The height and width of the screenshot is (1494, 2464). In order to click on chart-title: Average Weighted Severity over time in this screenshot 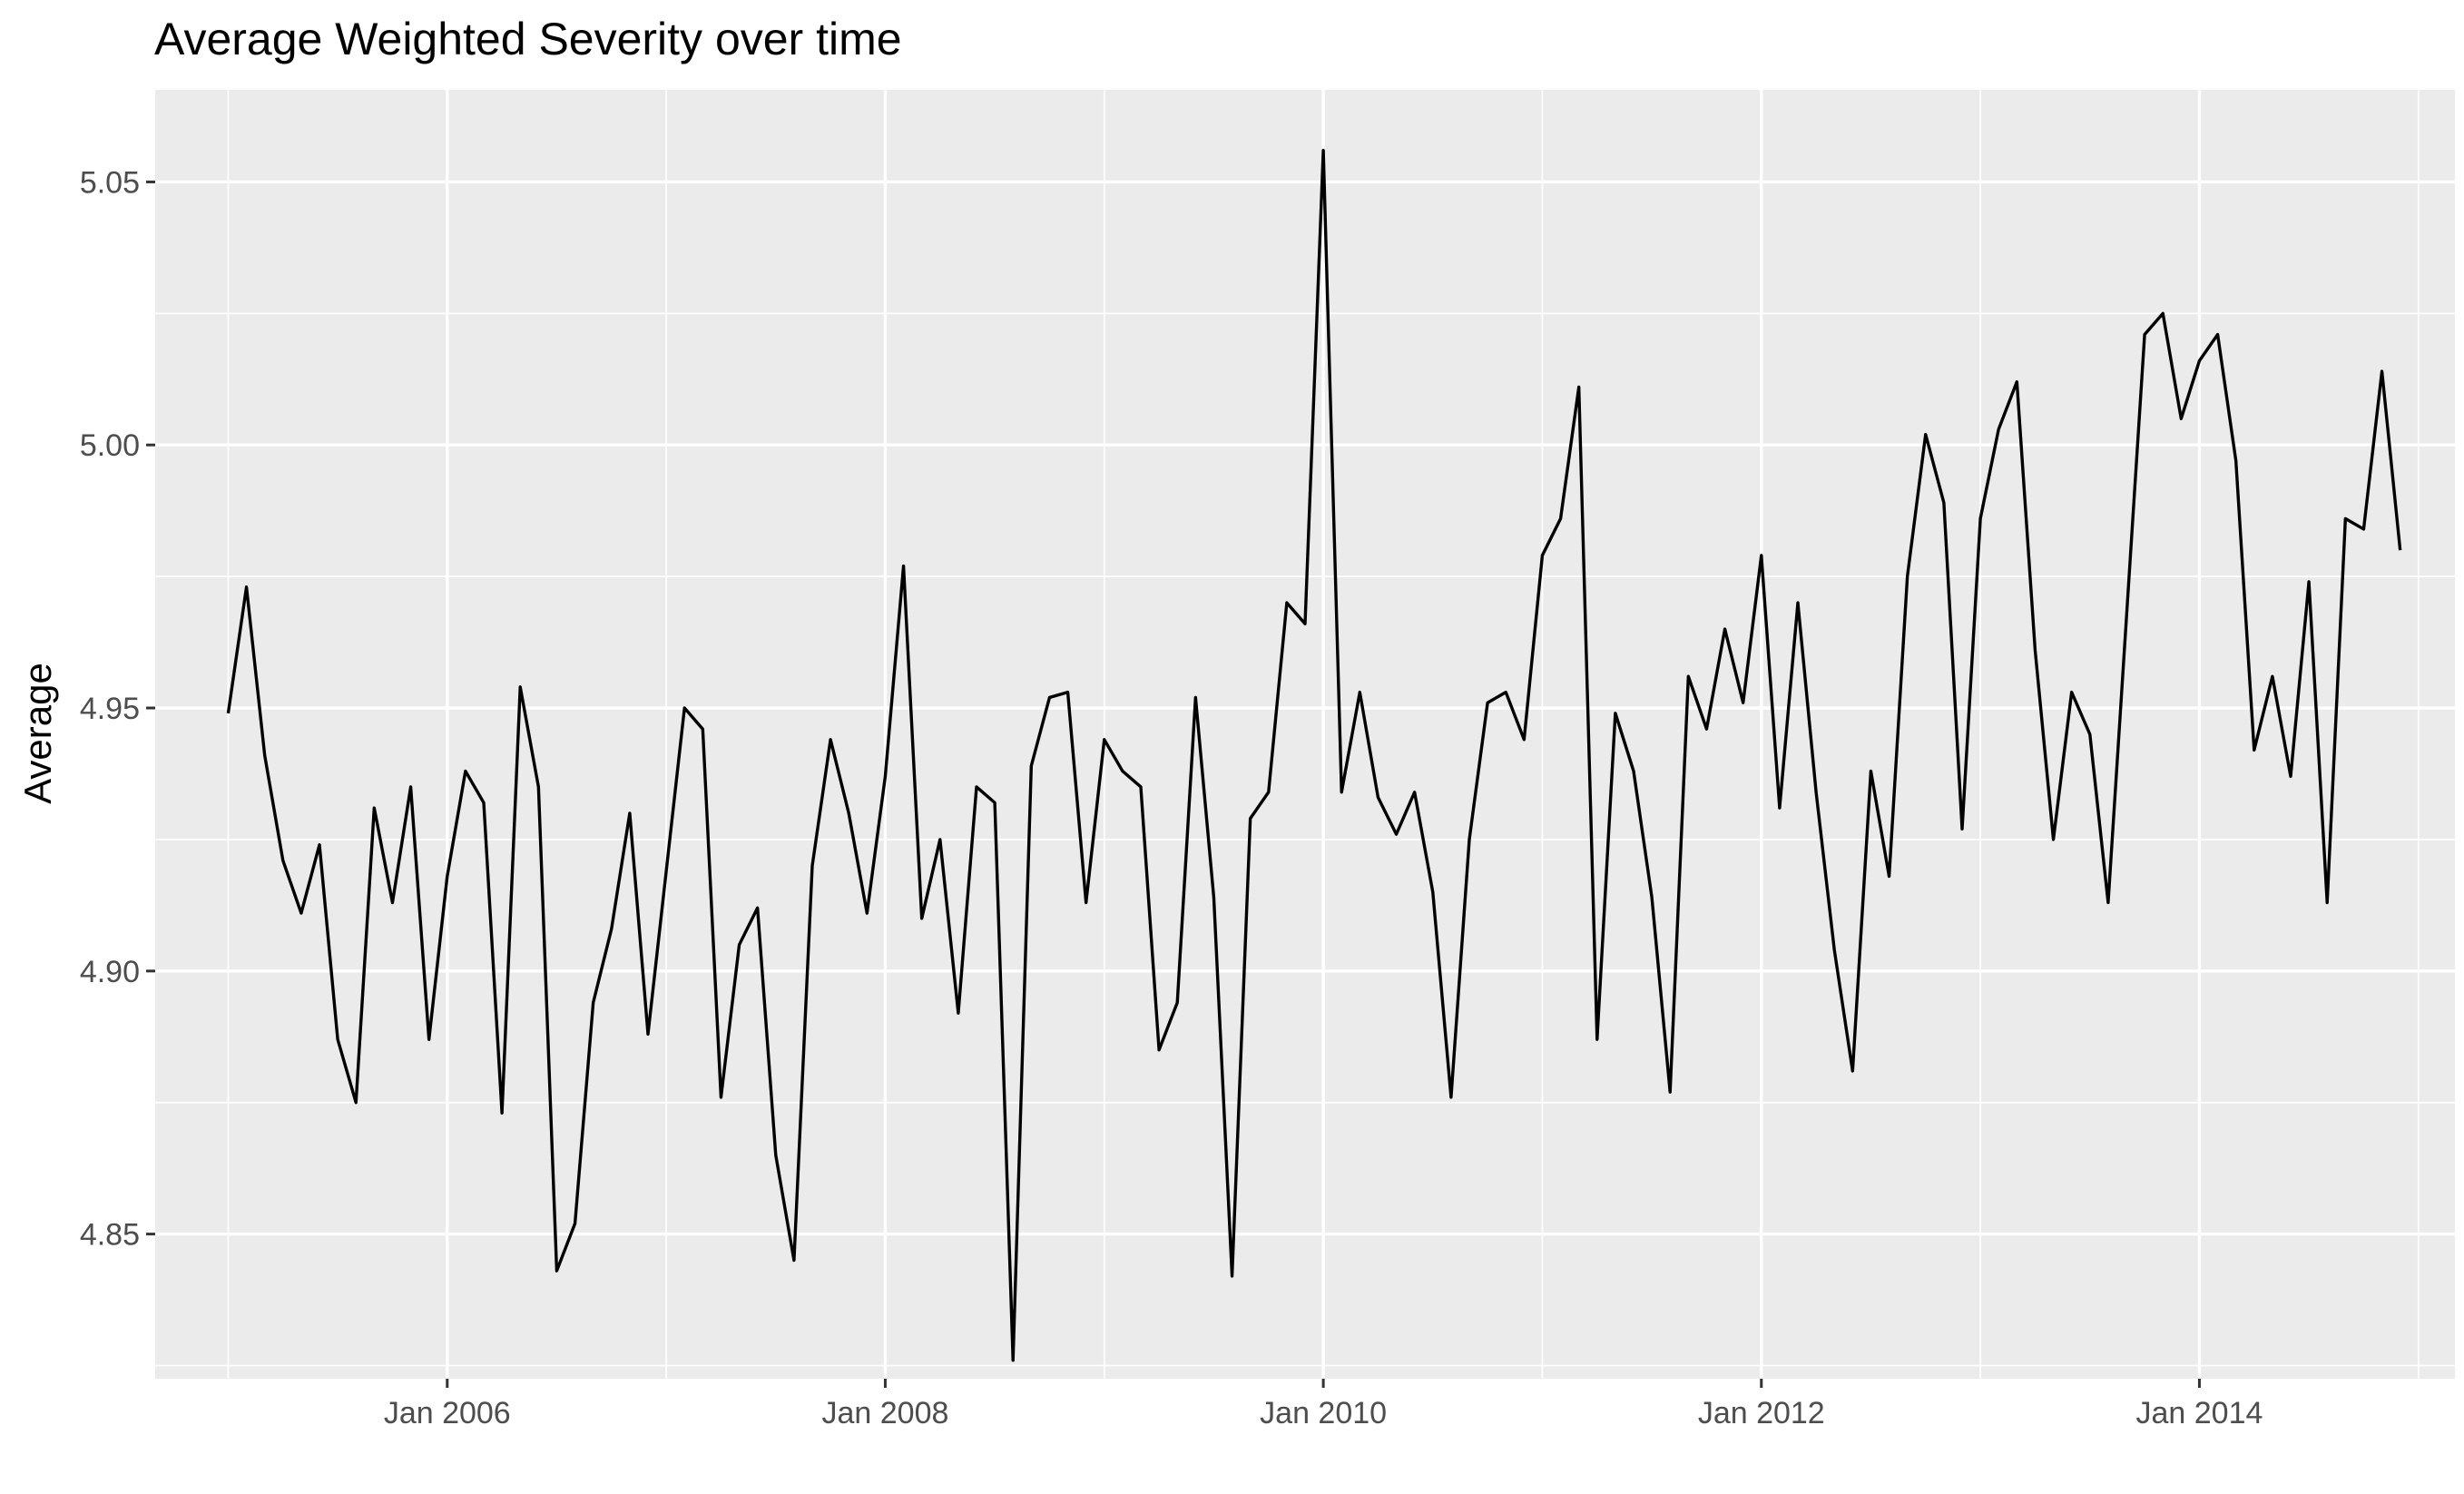, I will do `click(528, 39)`.